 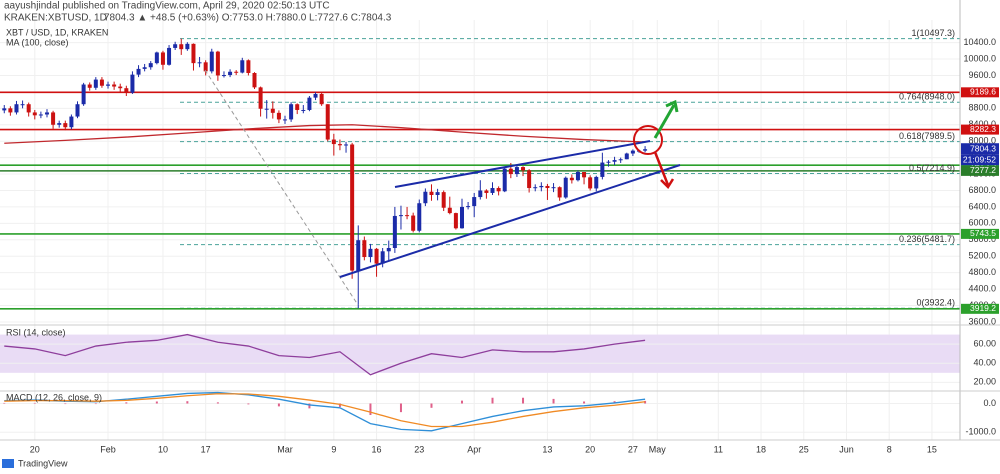 I want to click on footer: TradingView, so click(x=43, y=463).